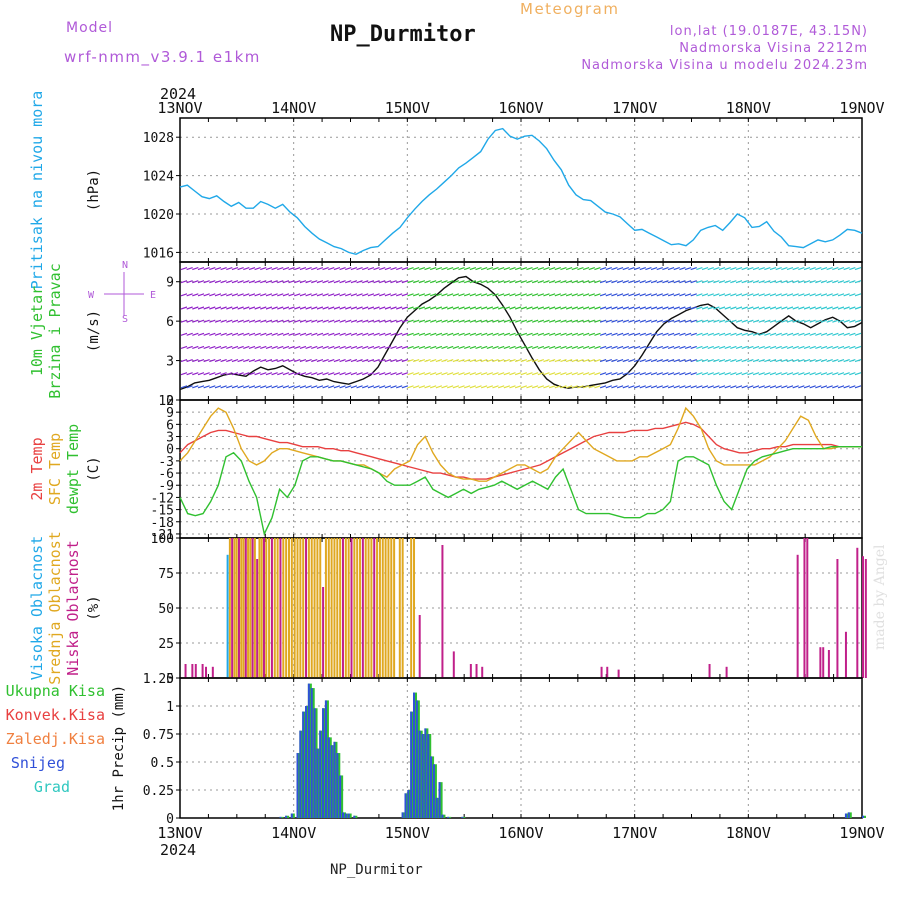 Image resolution: width=900 pixels, height=900 pixels. I want to click on y-tick-label: -18, so click(162, 523).